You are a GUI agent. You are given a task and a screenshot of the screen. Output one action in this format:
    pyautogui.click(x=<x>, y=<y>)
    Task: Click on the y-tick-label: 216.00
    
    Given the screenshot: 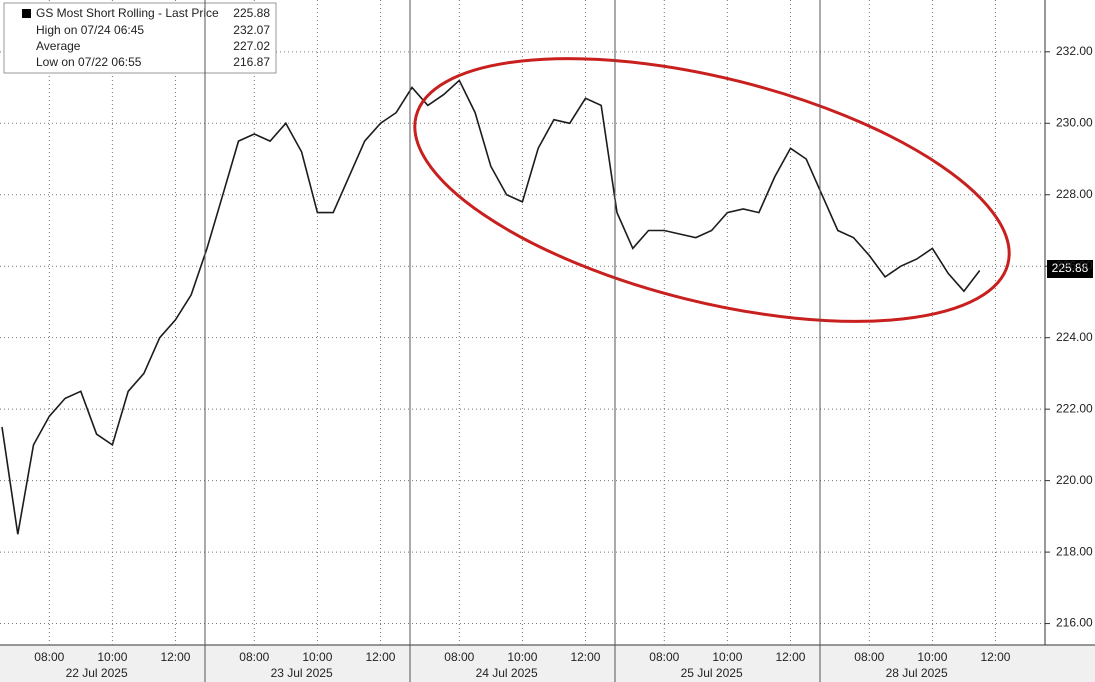 What is the action you would take?
    pyautogui.click(x=1074, y=623)
    